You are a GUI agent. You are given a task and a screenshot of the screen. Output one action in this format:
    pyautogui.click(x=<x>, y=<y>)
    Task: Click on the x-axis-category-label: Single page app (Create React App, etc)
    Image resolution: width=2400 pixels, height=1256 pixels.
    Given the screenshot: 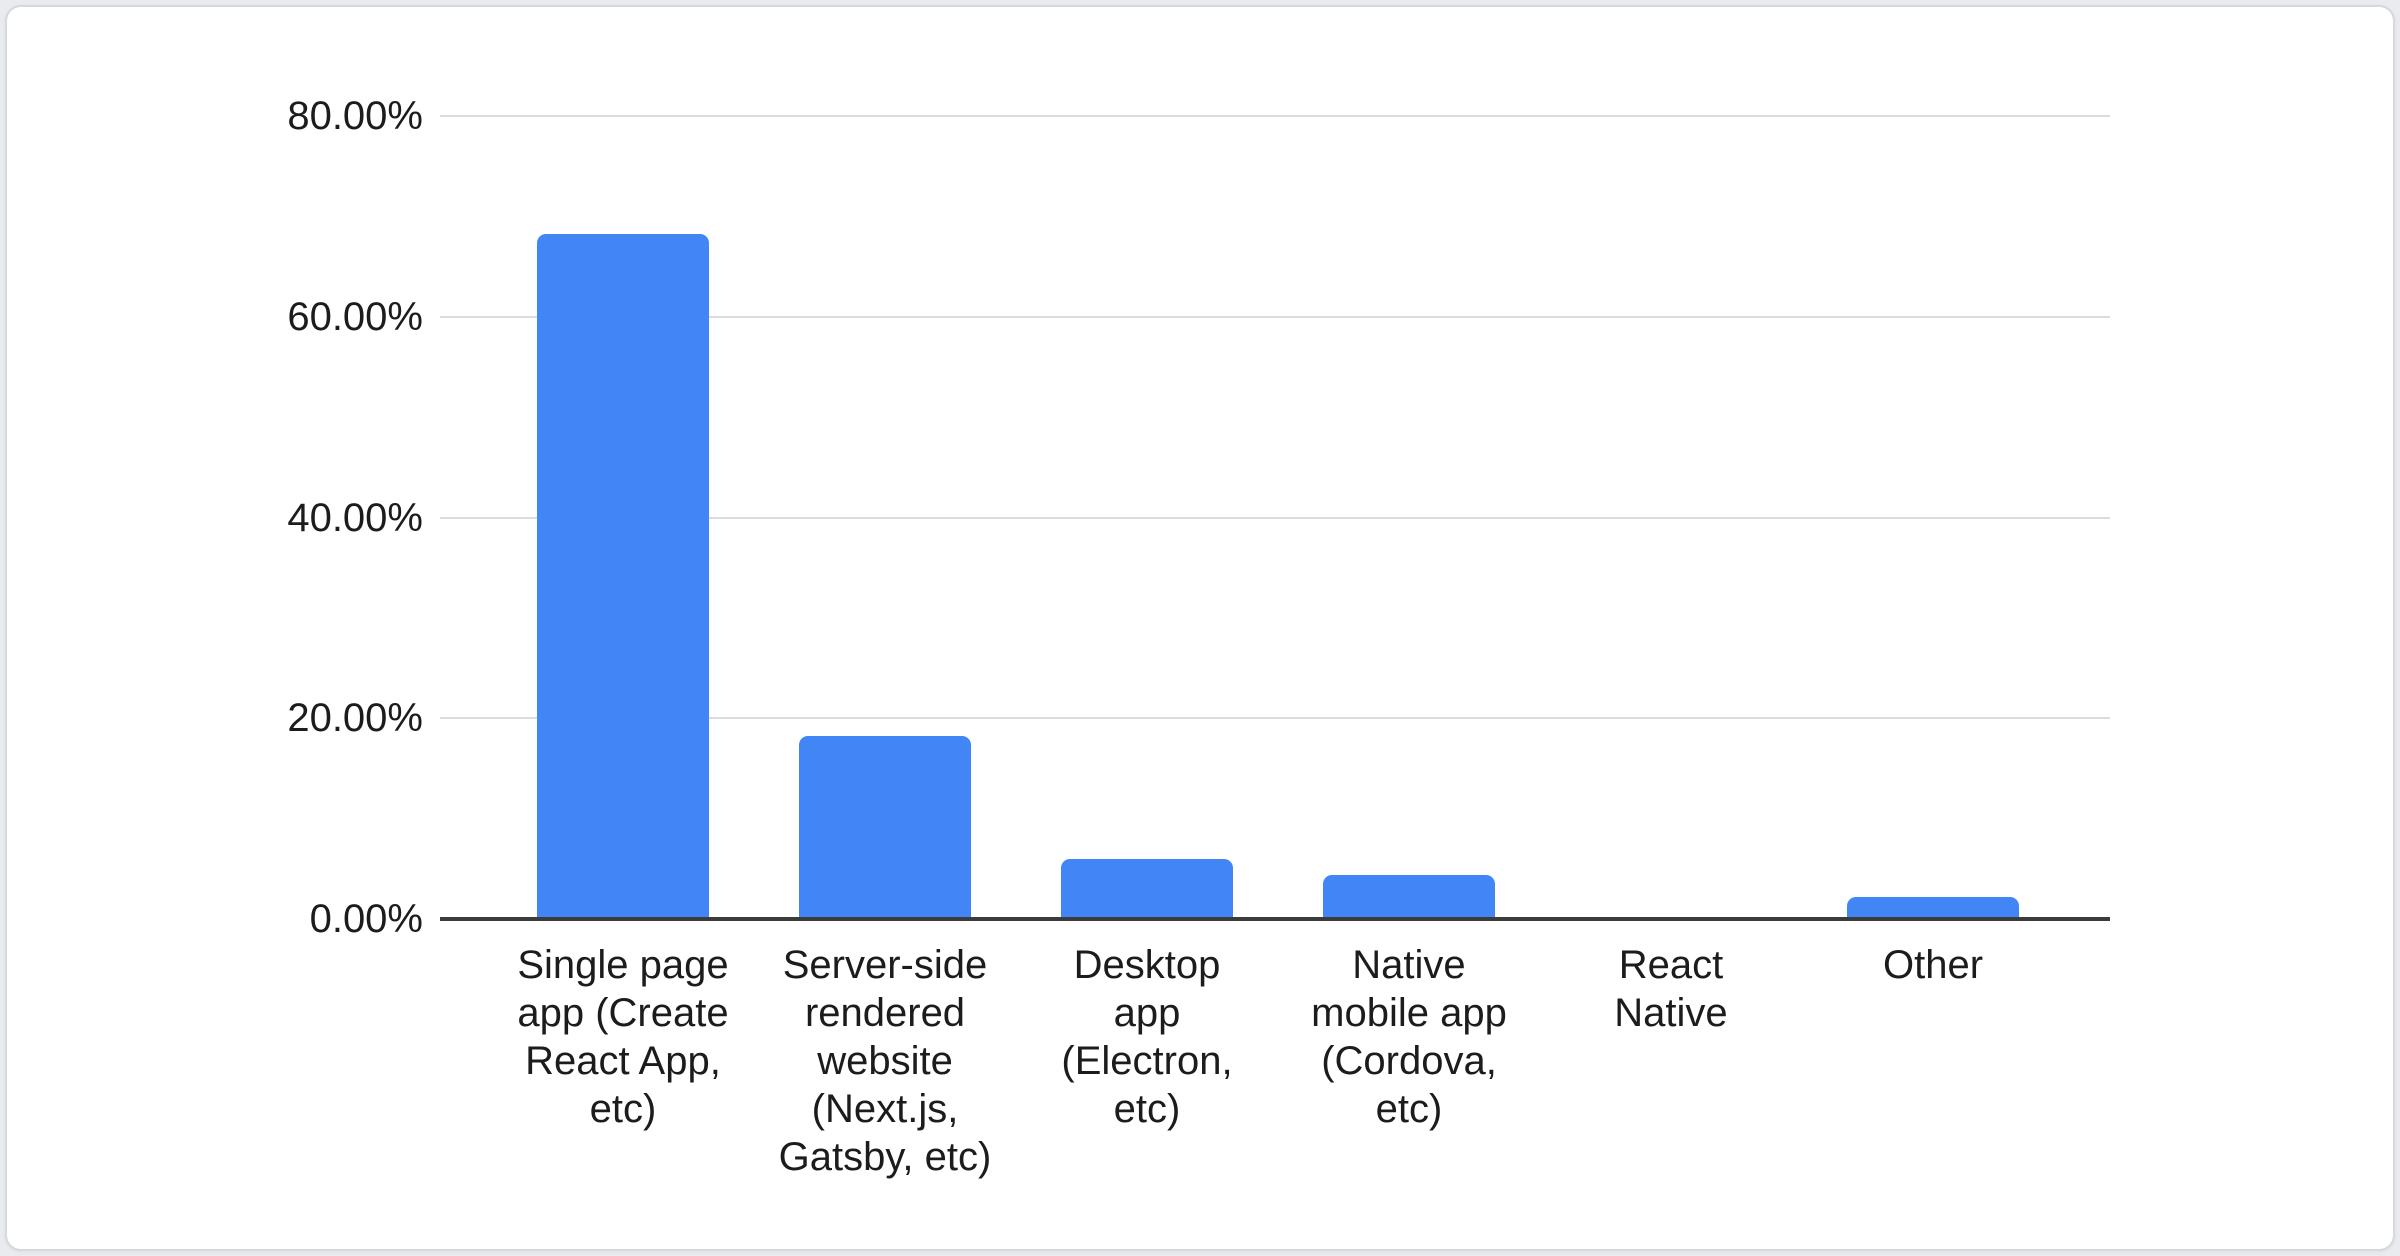 What is the action you would take?
    pyautogui.click(x=623, y=1037)
    